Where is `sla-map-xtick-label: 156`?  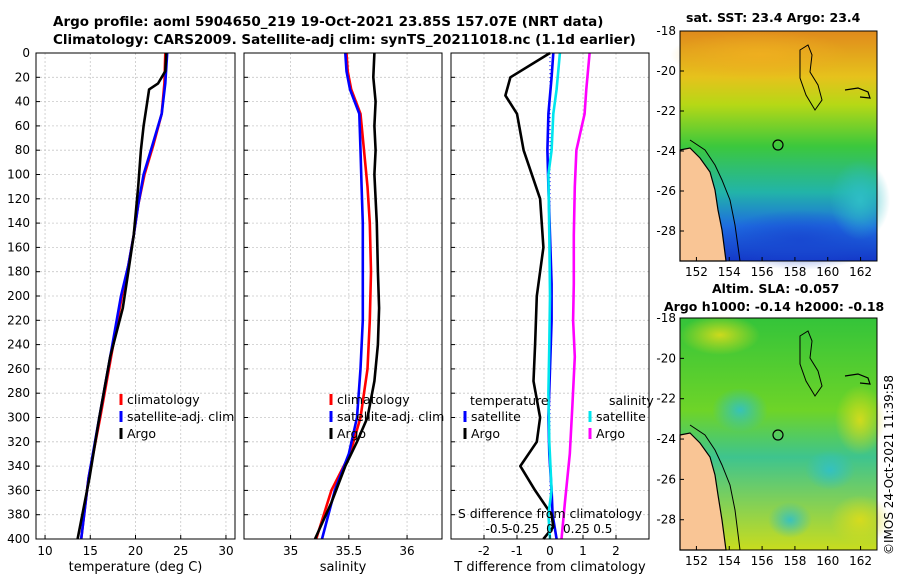
sla-map-xtick-label: 156 is located at coordinates (762, 561).